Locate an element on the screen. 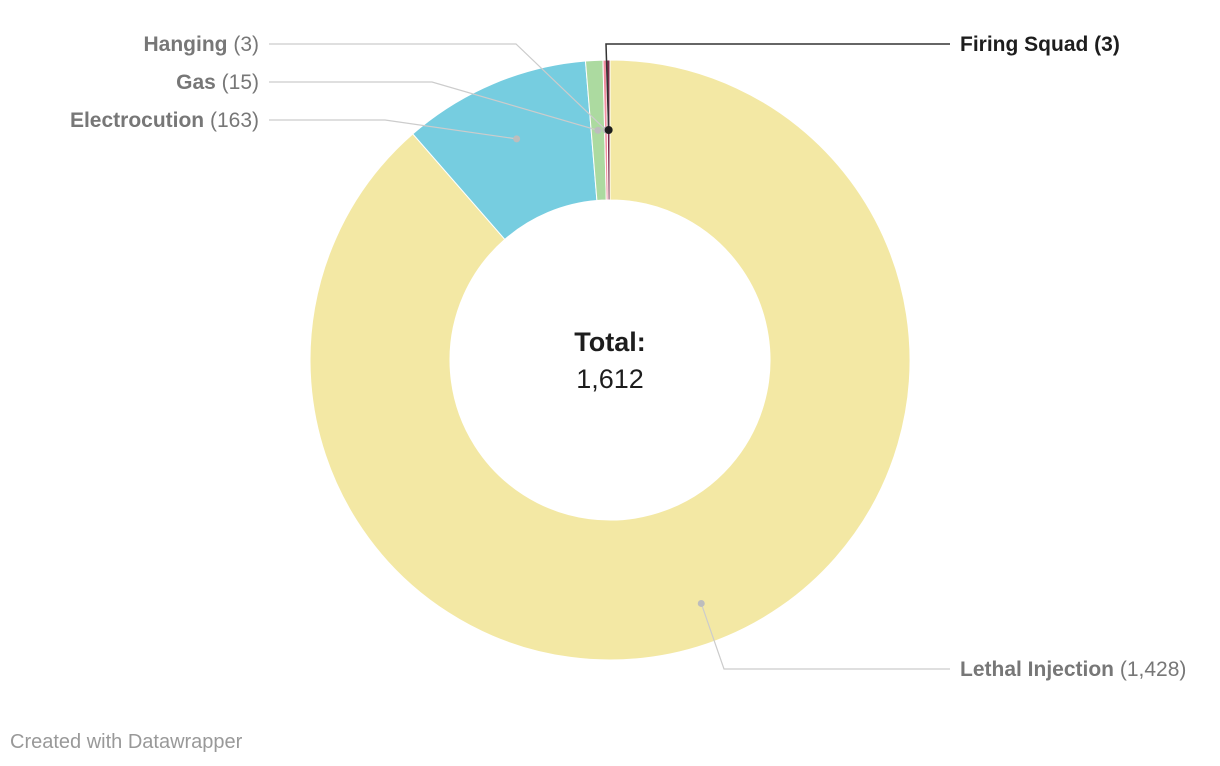 This screenshot has height=766, width=1220. slice-label-name: Electrocution is located at coordinates (137, 120).